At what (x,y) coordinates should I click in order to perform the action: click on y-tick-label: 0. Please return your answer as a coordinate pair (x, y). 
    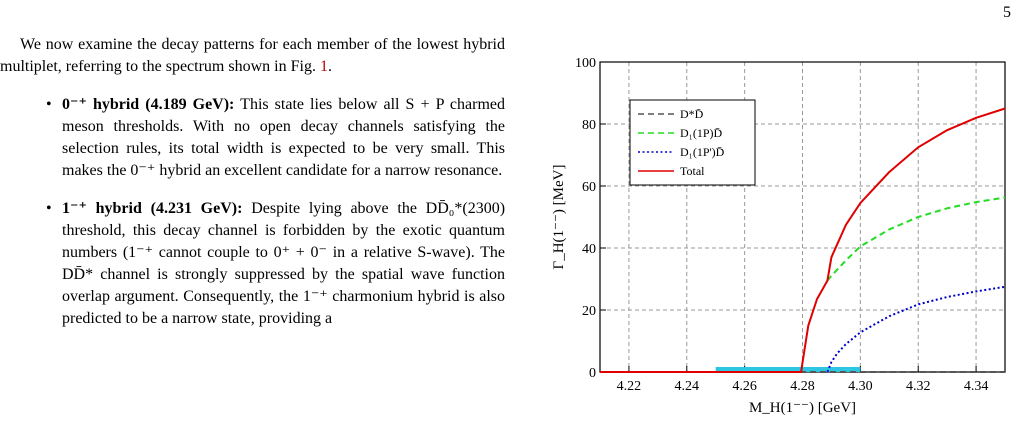
    Looking at the image, I should click on (592, 373).